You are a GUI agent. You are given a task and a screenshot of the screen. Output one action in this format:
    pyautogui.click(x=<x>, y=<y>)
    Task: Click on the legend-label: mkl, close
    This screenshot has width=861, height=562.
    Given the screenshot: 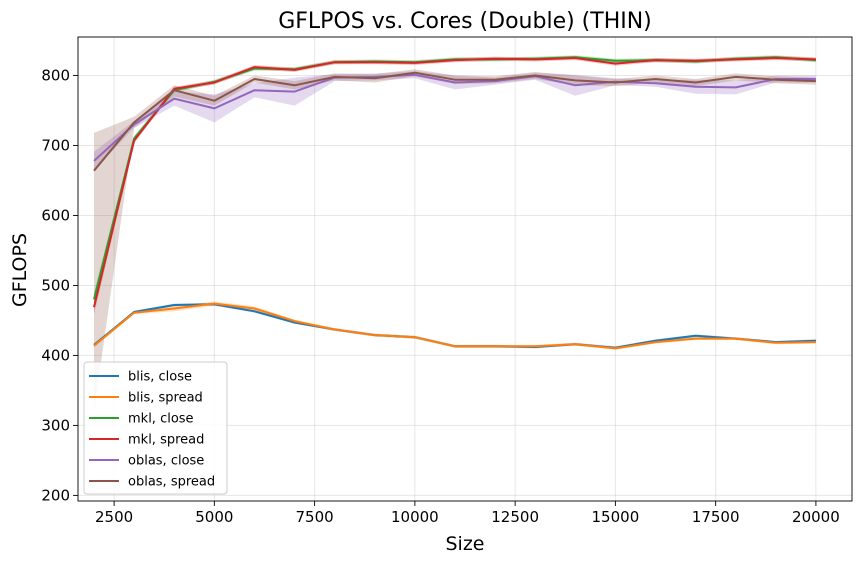 What is the action you would take?
    pyautogui.click(x=161, y=419)
    